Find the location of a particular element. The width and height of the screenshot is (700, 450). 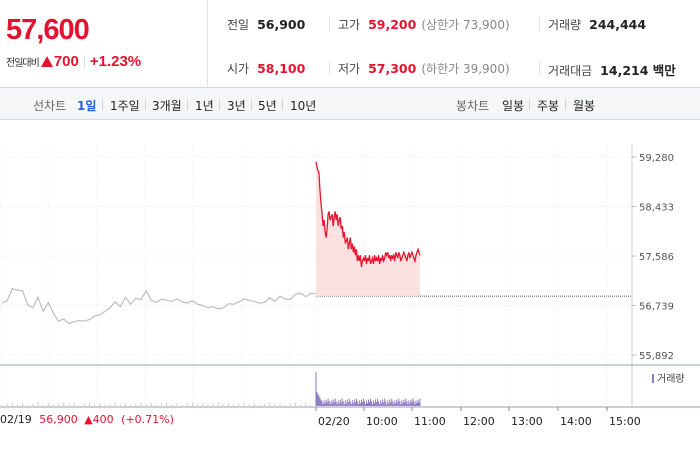

prev-day-pct: (+0.71%) is located at coordinates (147, 419).